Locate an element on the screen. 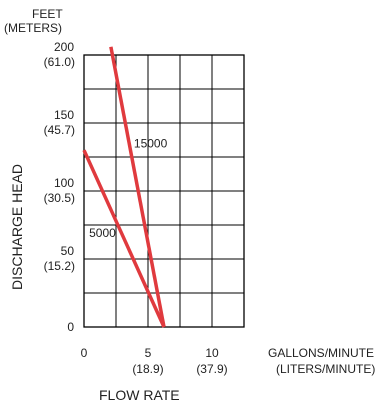 This screenshot has width=388, height=404. x-unit-gpm: GALLONS/MINUTE is located at coordinates (321, 353).